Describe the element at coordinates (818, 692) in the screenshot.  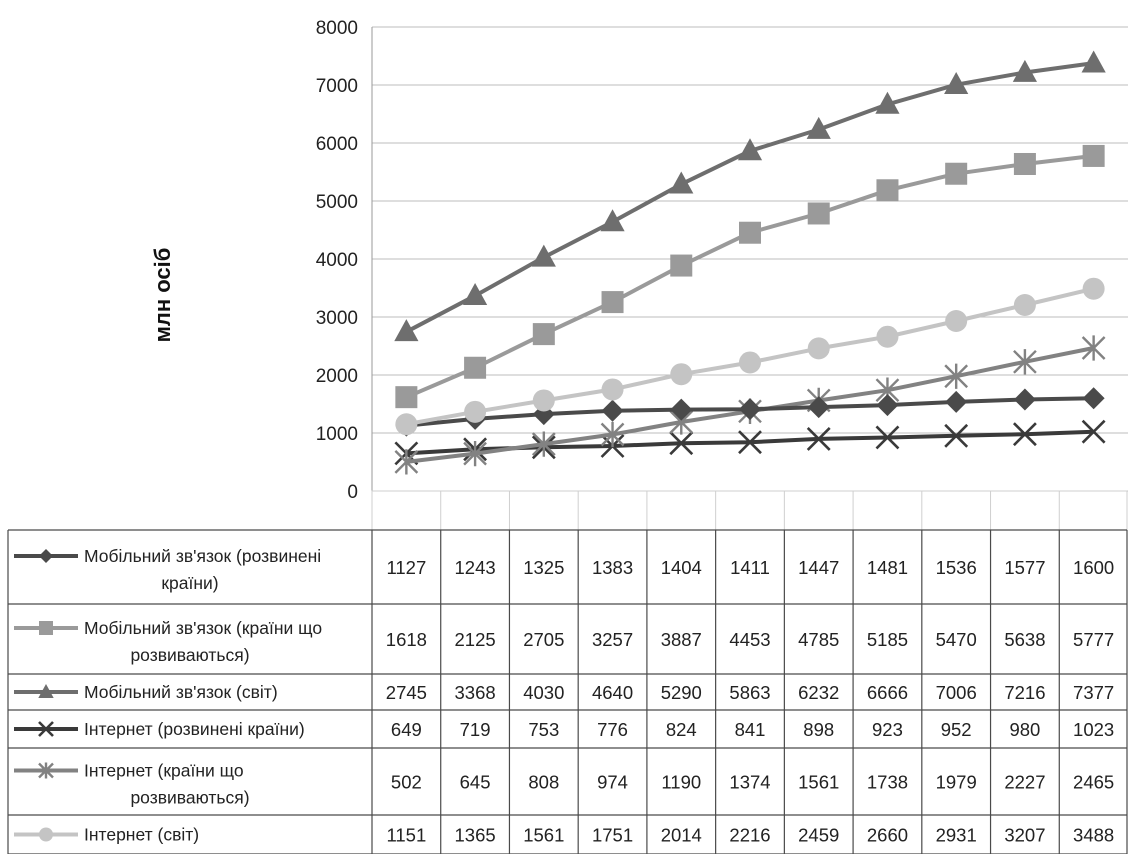
I see `table-cell: 6232` at that location.